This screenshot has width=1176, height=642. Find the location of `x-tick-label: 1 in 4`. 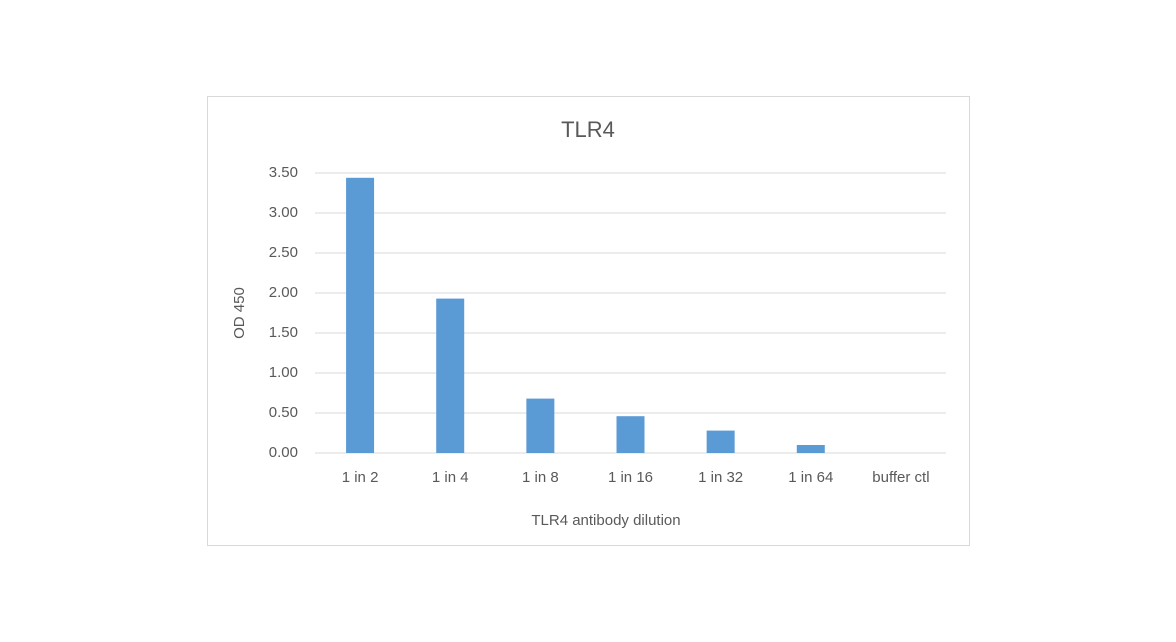

x-tick-label: 1 in 4 is located at coordinates (450, 477).